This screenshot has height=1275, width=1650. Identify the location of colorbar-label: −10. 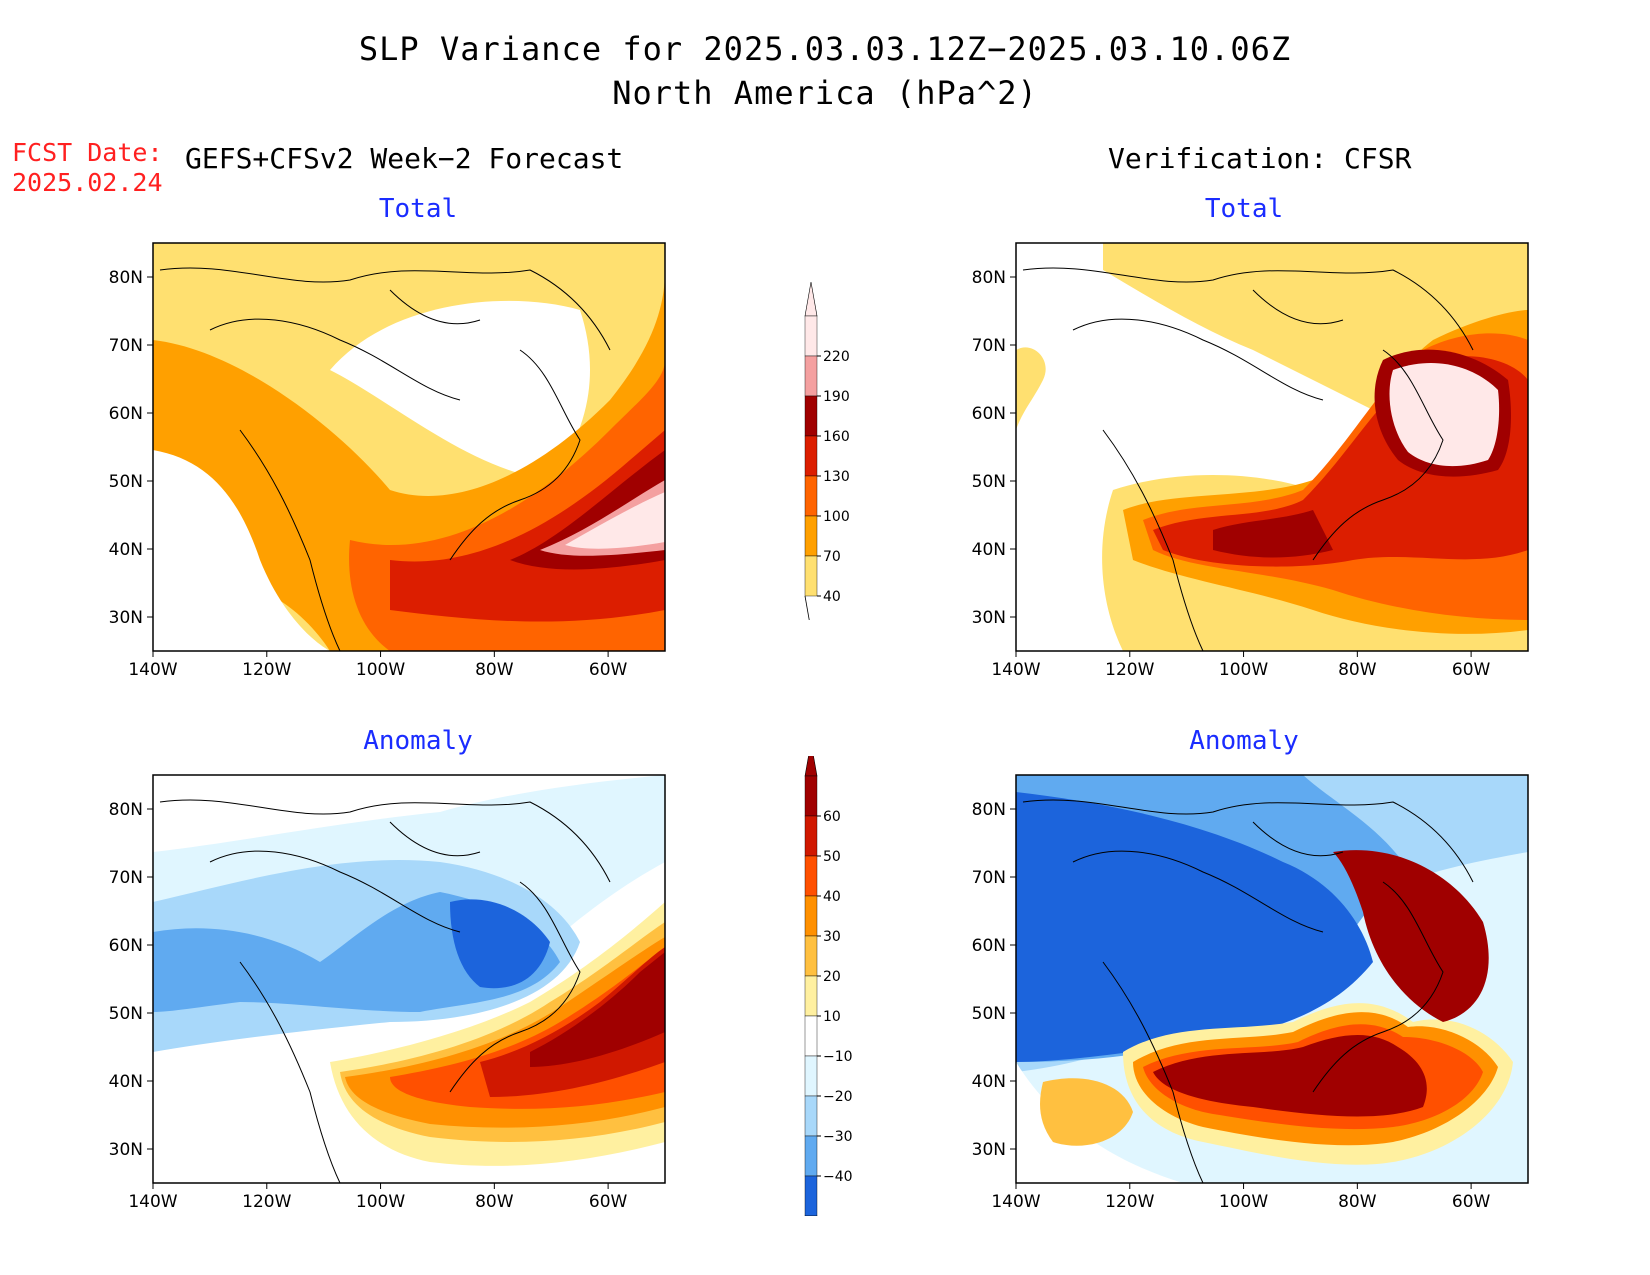
(838, 1057).